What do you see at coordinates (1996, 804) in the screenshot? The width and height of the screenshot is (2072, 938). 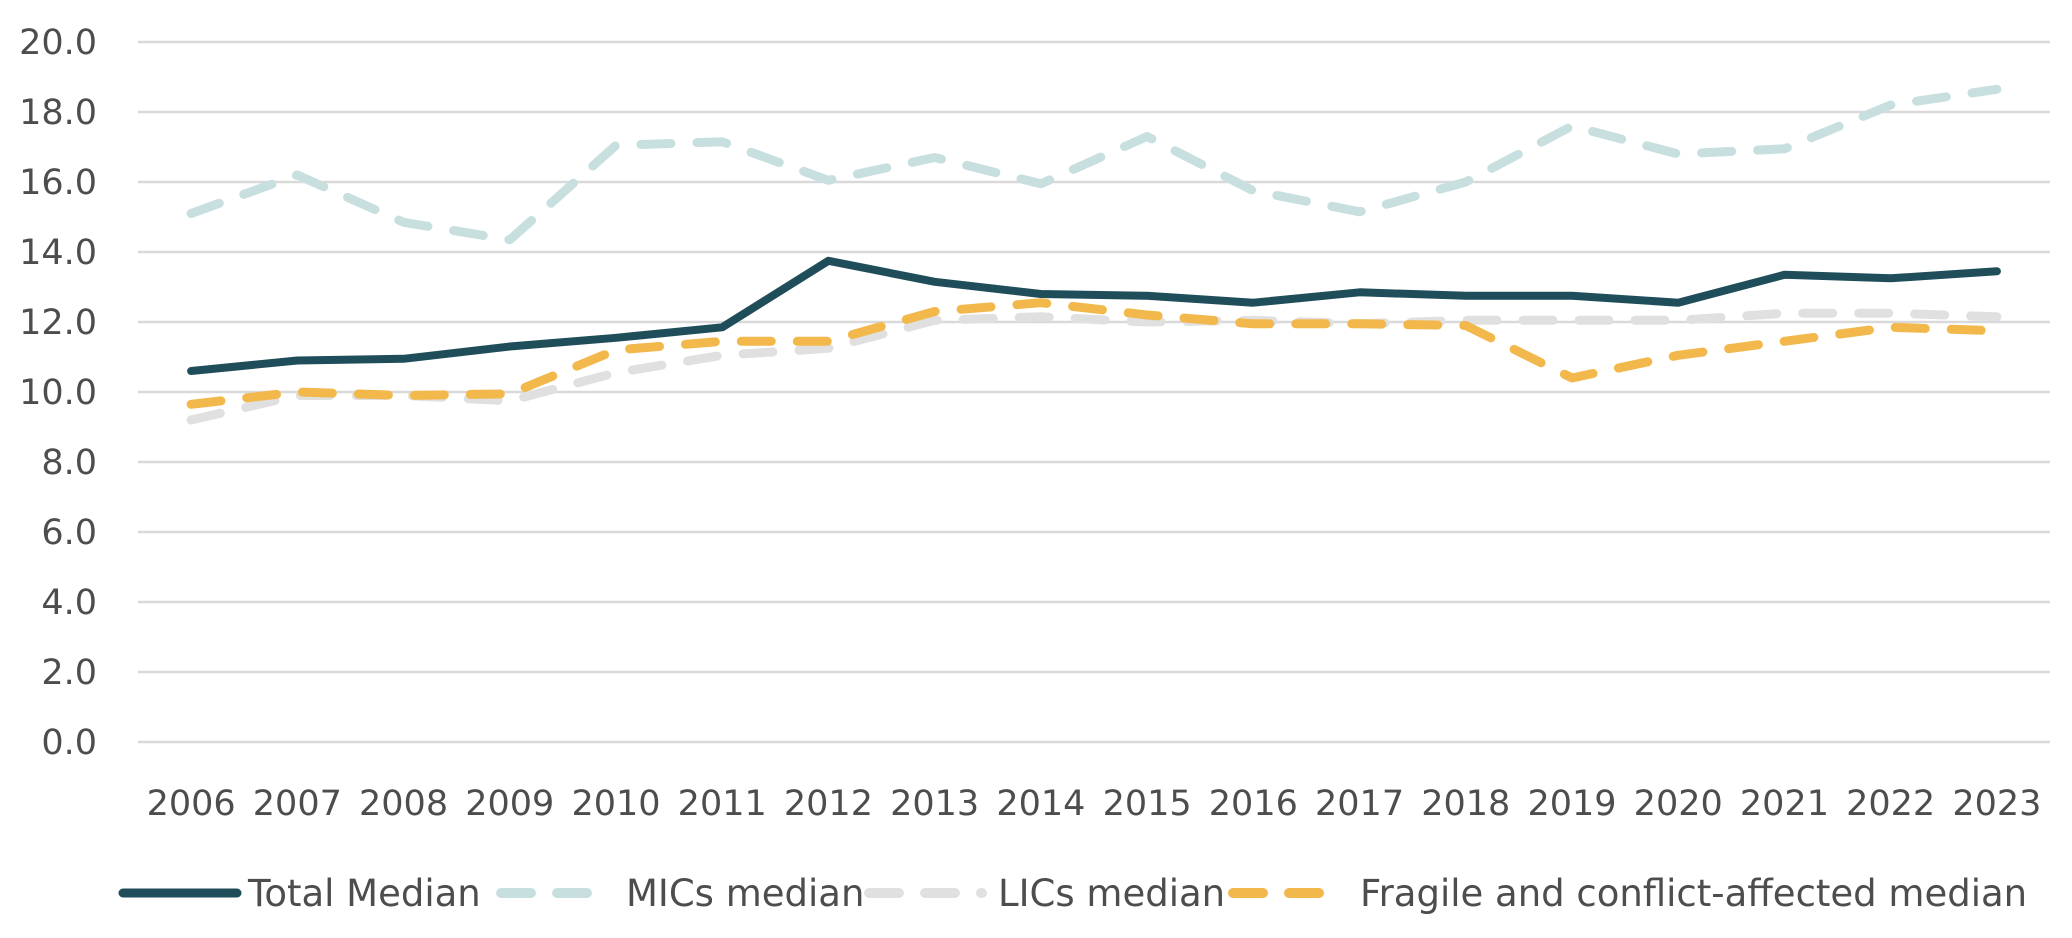 I see `x-tick-label: 2023` at bounding box center [1996, 804].